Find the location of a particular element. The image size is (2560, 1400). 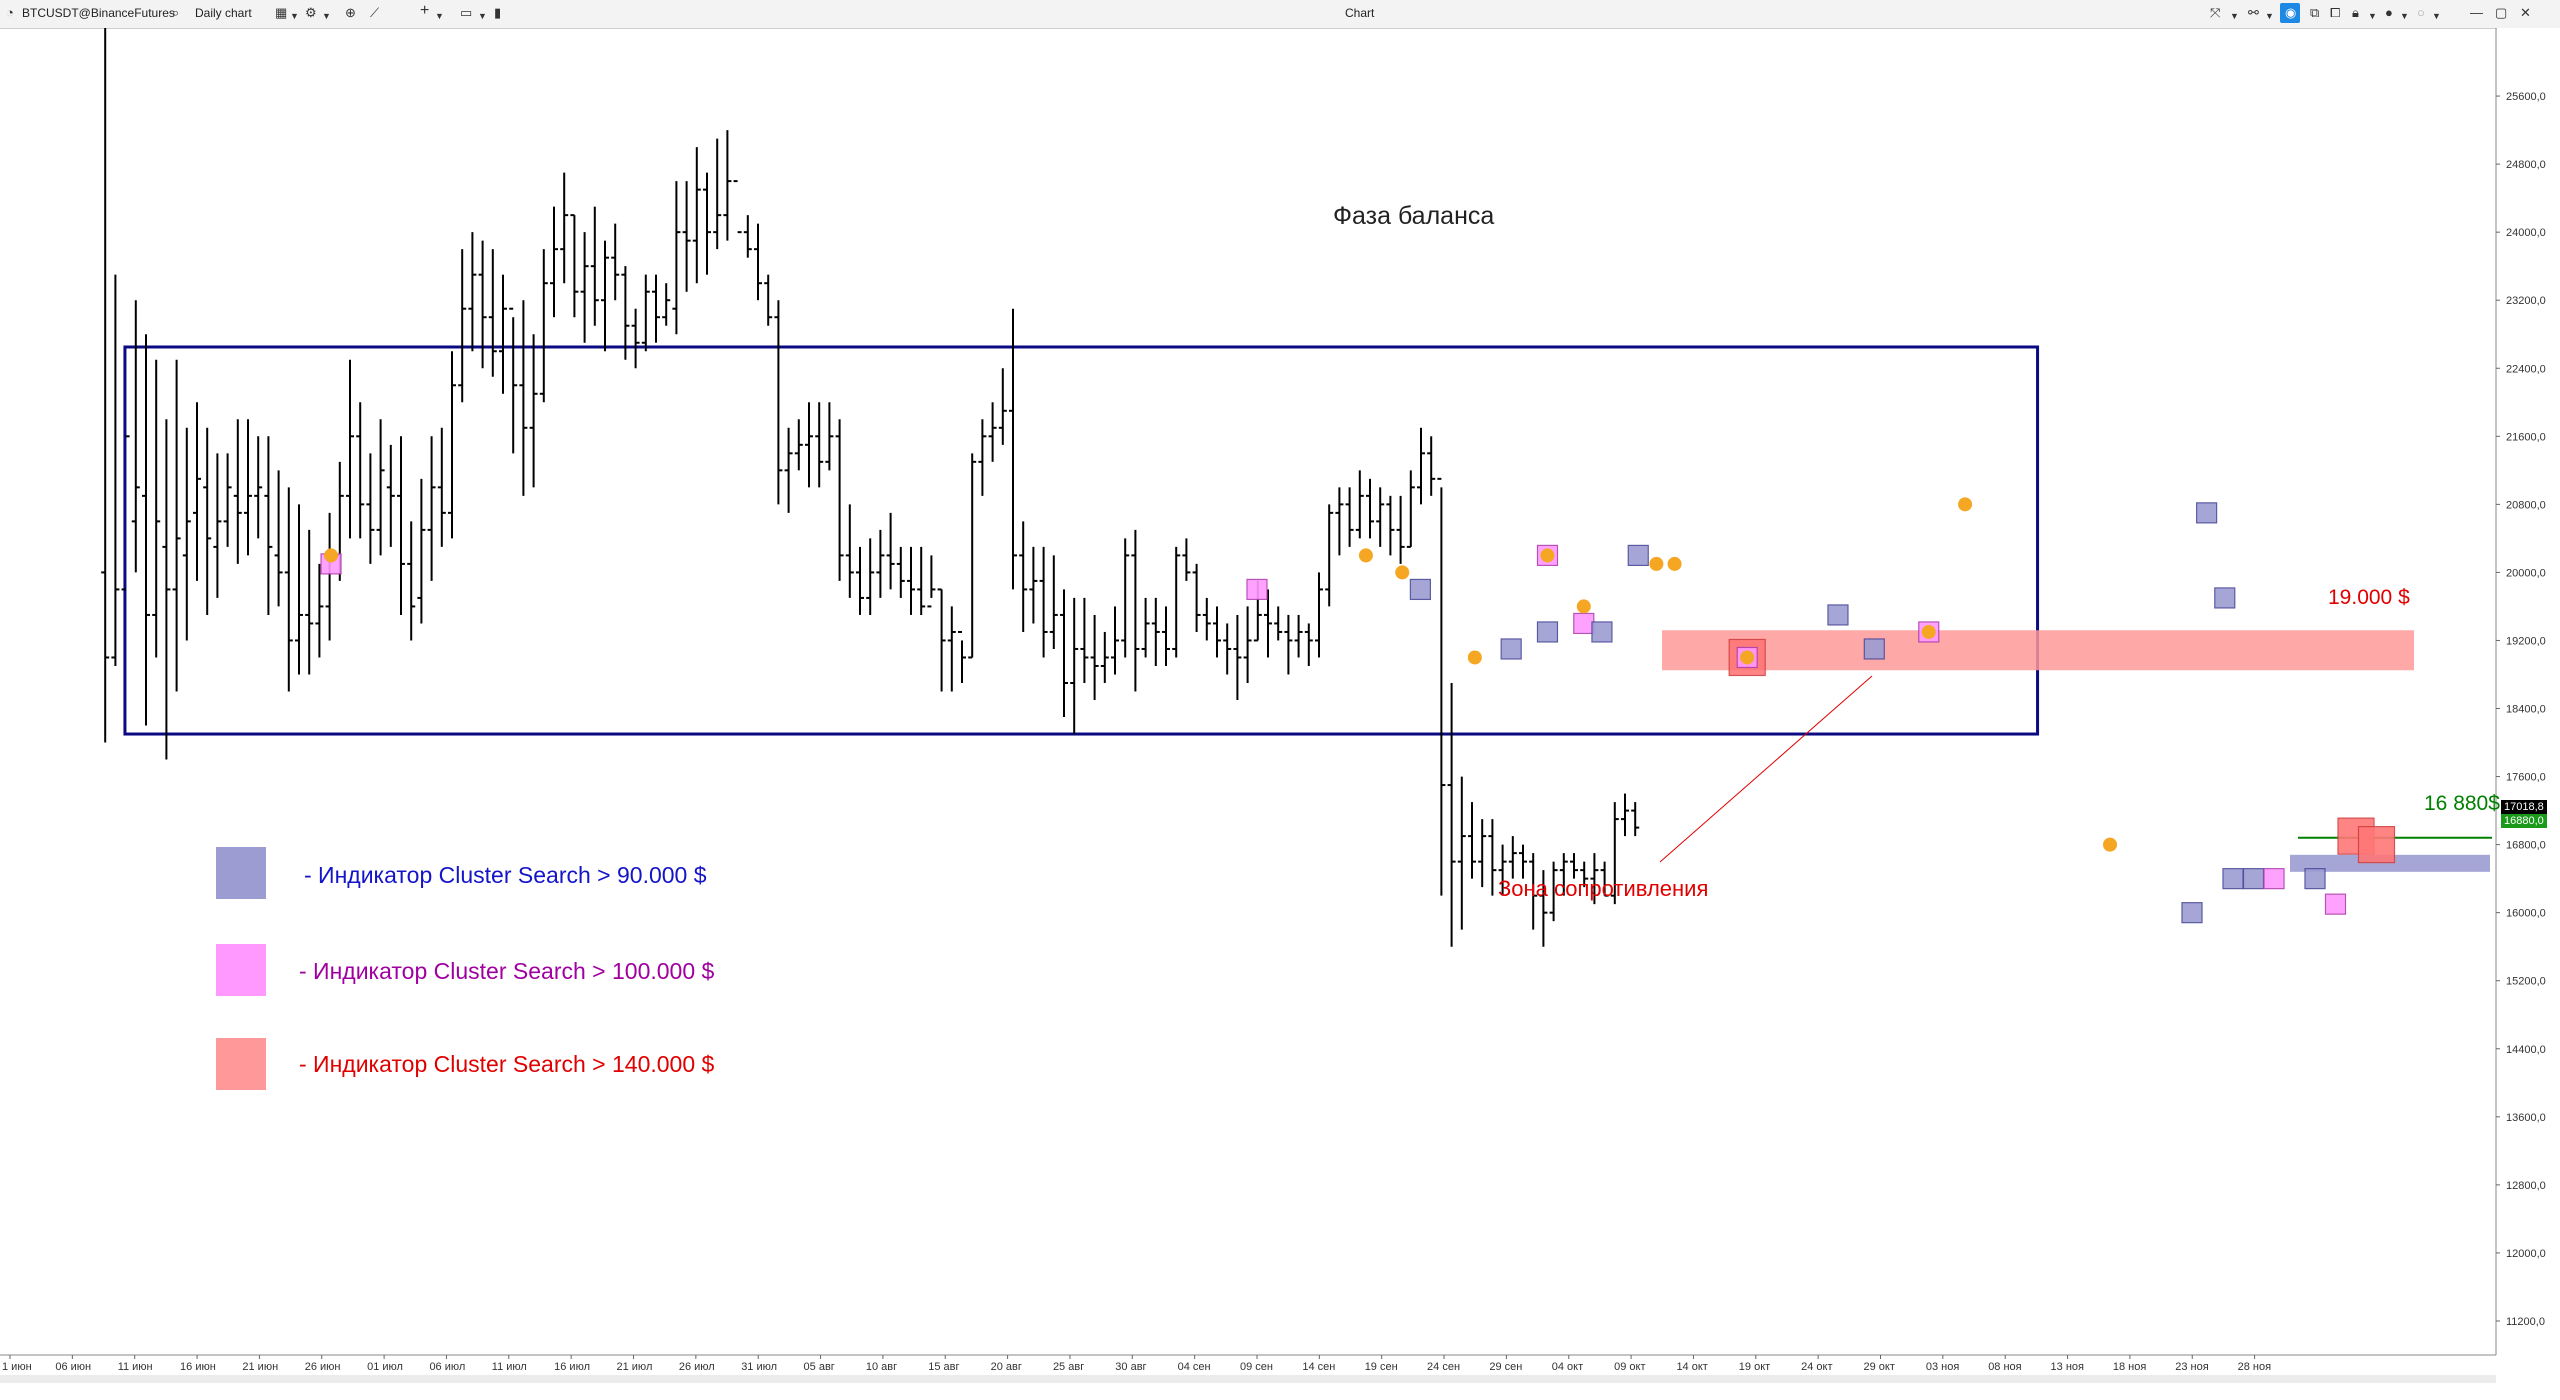

window-icon: ⧠ is located at coordinates (2335, 12).